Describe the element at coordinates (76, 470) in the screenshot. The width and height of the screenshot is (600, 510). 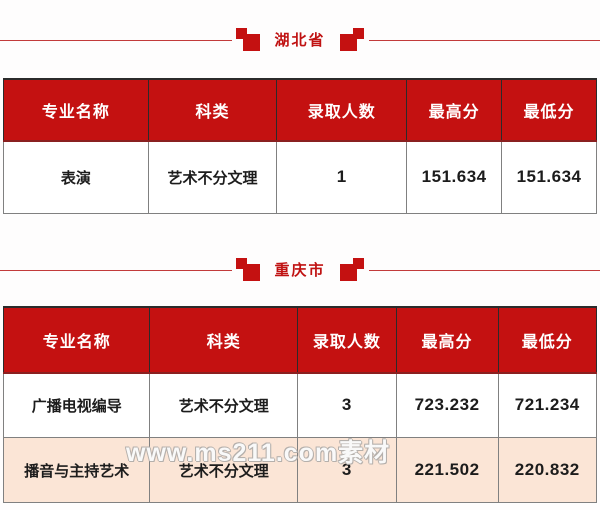
I see `cell-major: 播音与主持艺术` at that location.